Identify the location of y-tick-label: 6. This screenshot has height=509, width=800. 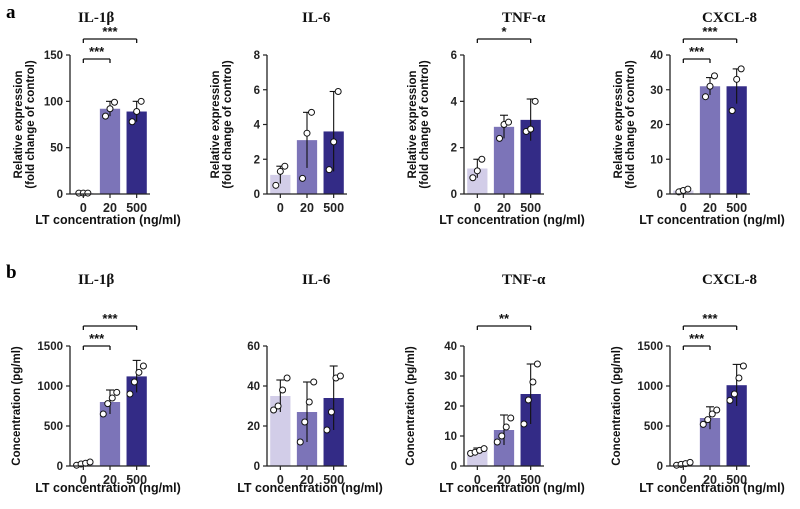
(454, 56).